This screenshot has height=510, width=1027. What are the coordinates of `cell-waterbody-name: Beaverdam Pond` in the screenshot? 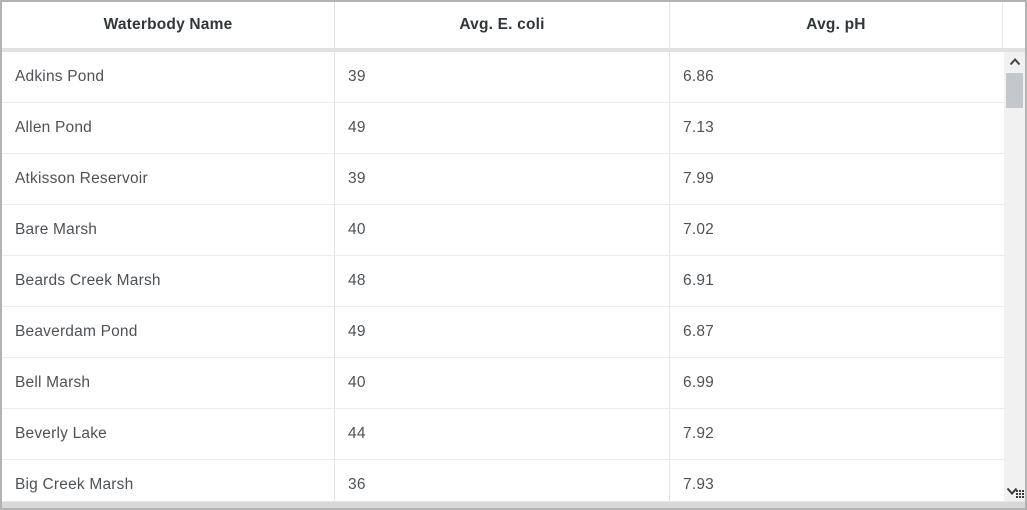 It's located at (168, 332).